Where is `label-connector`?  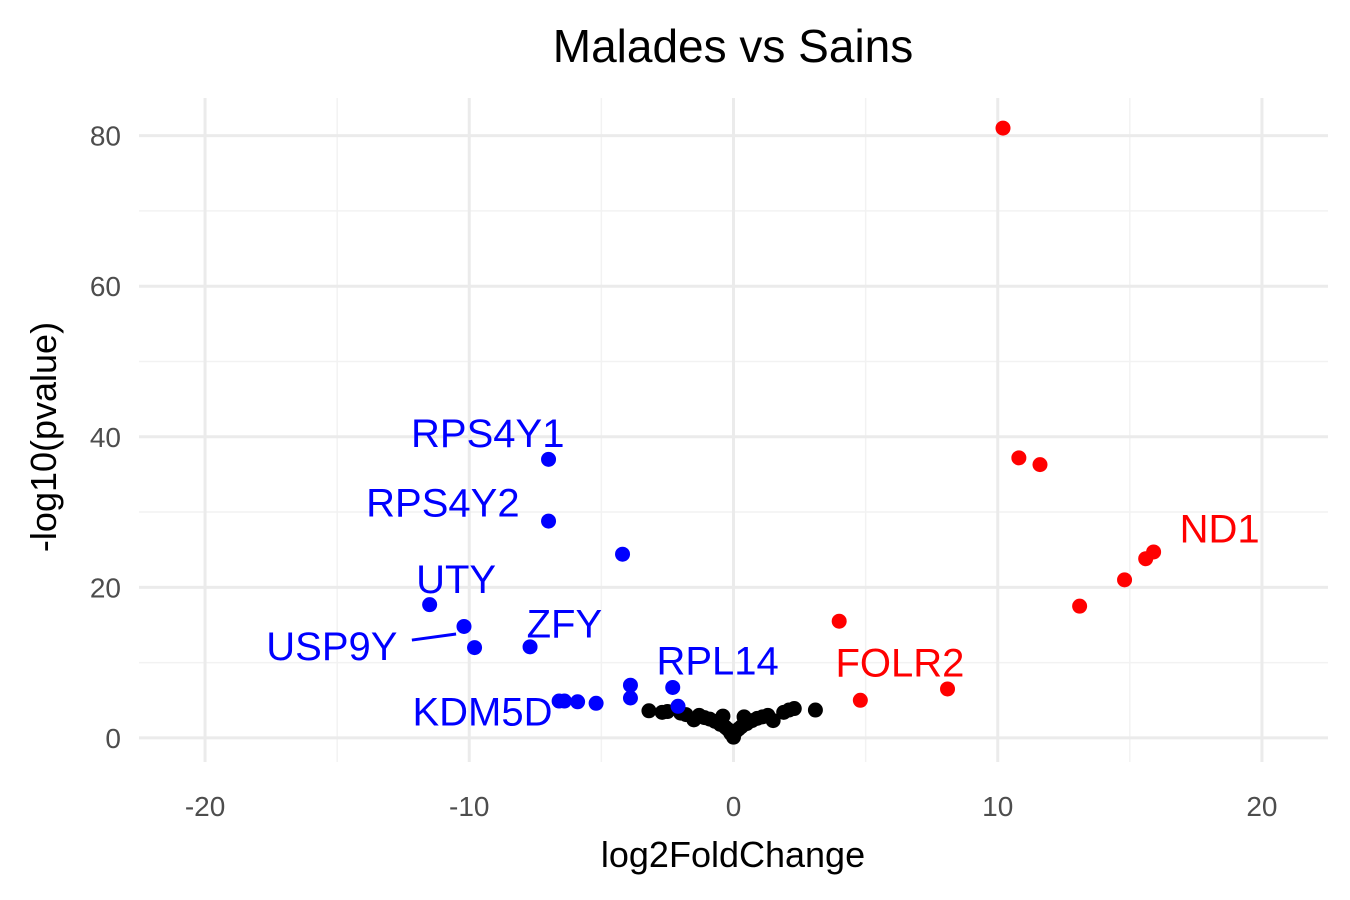
label-connector is located at coordinates (434, 637).